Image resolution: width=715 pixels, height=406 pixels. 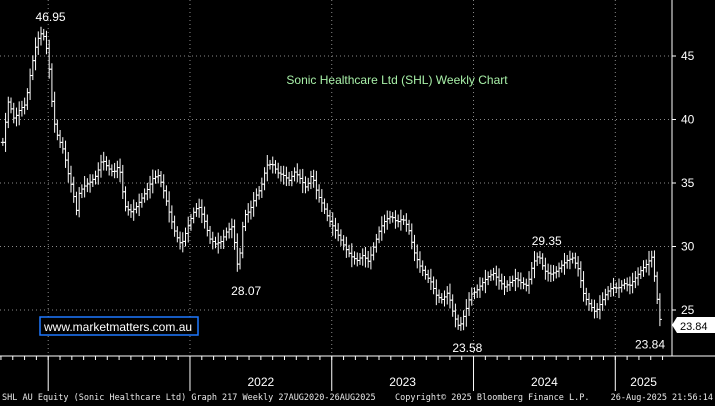 I want to click on price-annotation: 23.84, so click(x=650, y=345).